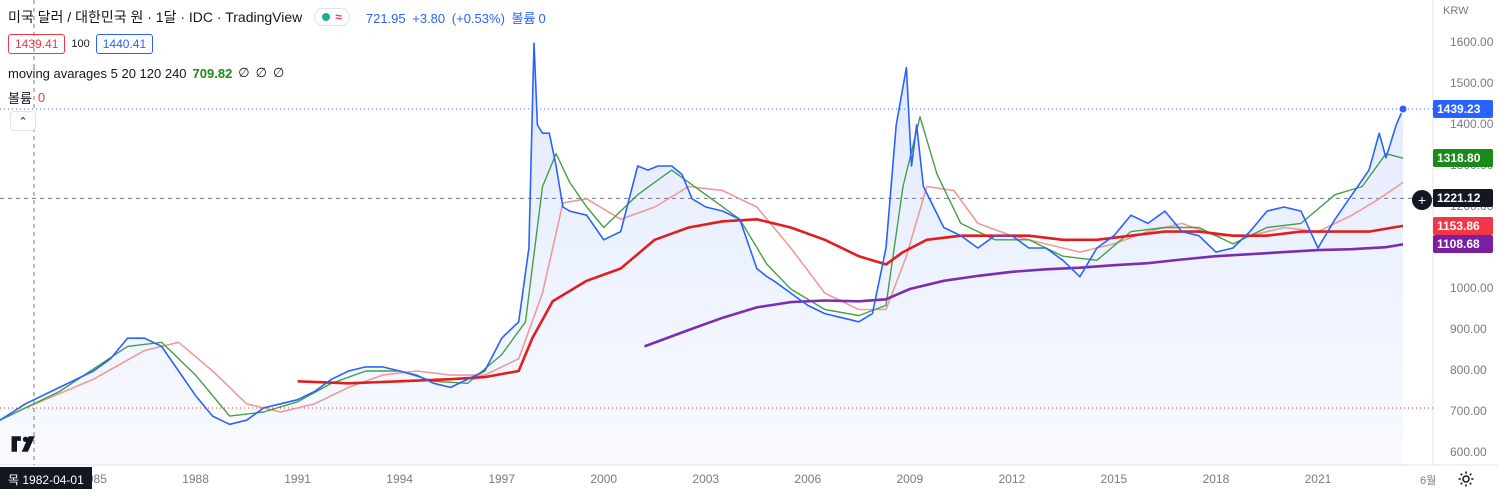  I want to click on tradingview-logo-icon, so click(24, 444).